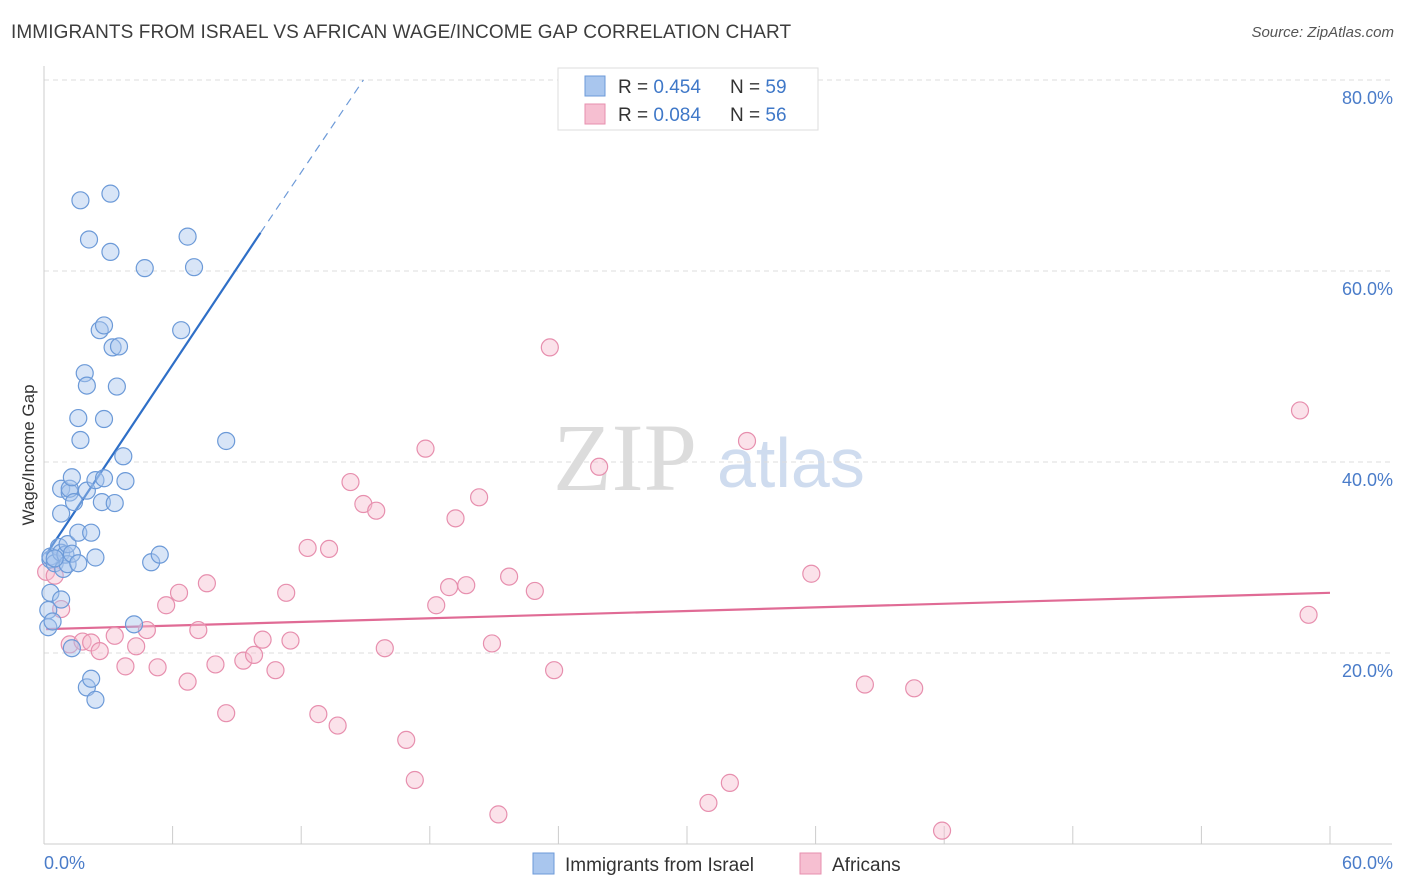 The image size is (1406, 892). I want to click on legend-n-value: 59, so click(775, 87).